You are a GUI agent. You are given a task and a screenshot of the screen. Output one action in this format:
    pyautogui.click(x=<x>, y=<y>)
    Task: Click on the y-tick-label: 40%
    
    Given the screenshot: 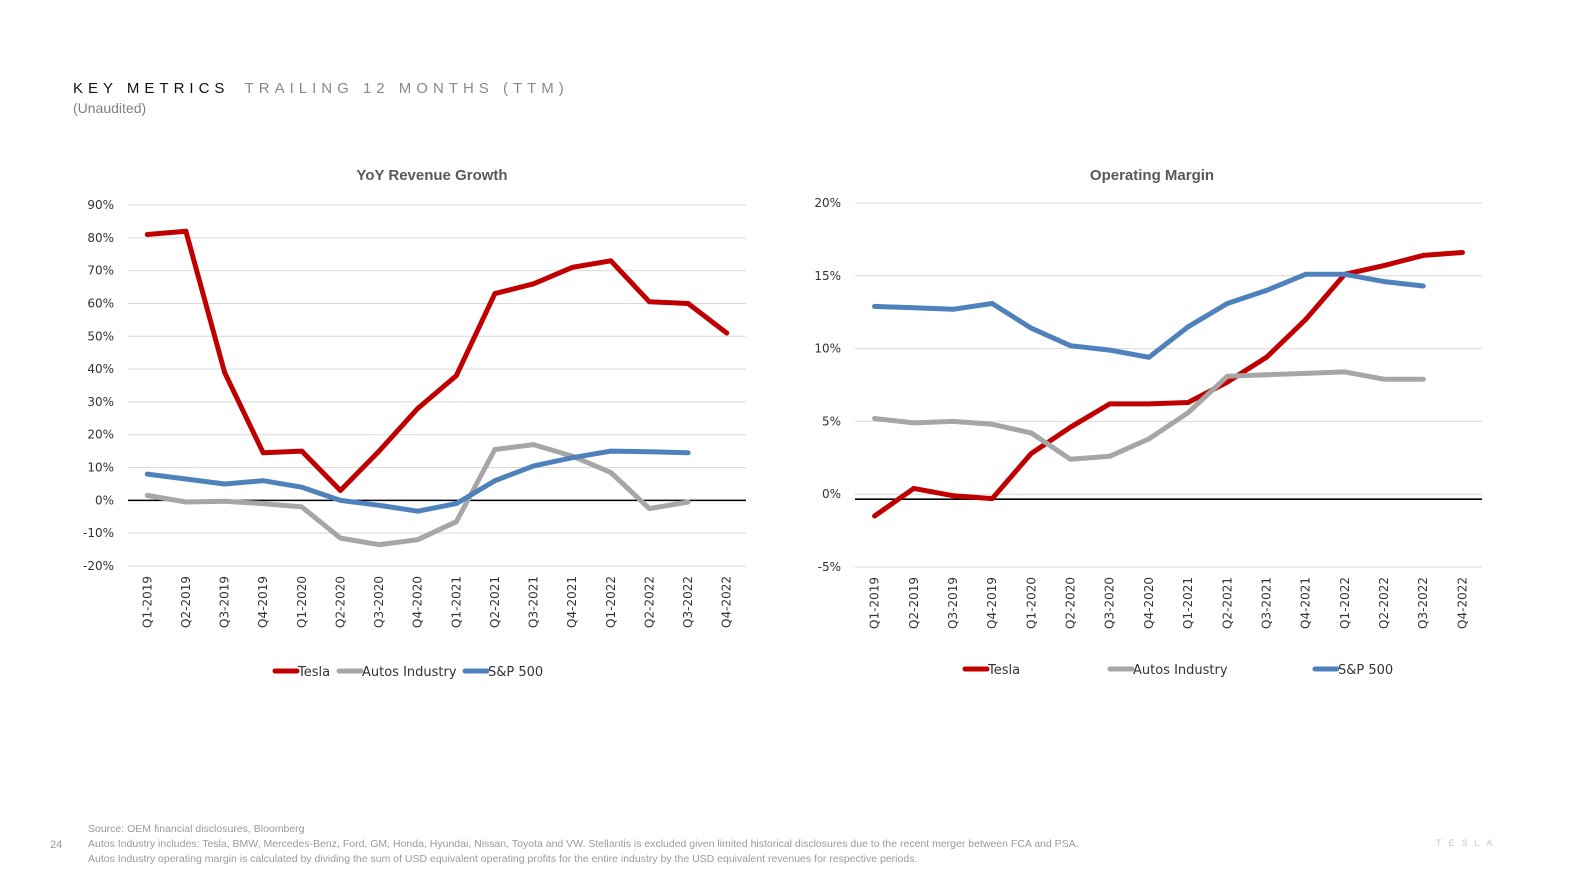 What is the action you would take?
    pyautogui.click(x=100, y=369)
    